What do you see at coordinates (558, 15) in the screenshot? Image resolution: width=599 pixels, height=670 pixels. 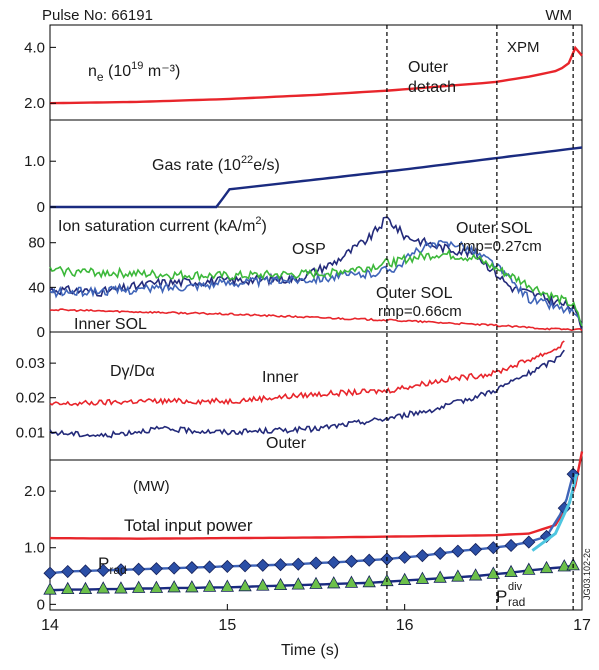 I see `header-right: WM` at bounding box center [558, 15].